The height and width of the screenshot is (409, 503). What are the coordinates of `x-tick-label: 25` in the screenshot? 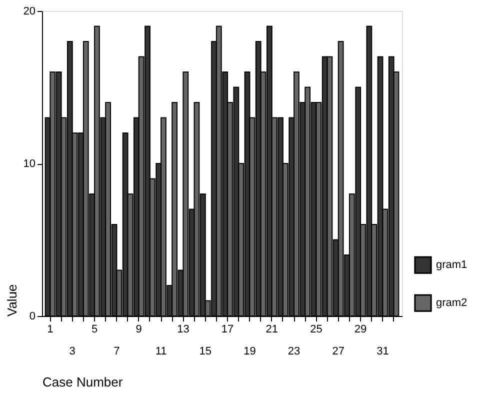 It's located at (316, 330).